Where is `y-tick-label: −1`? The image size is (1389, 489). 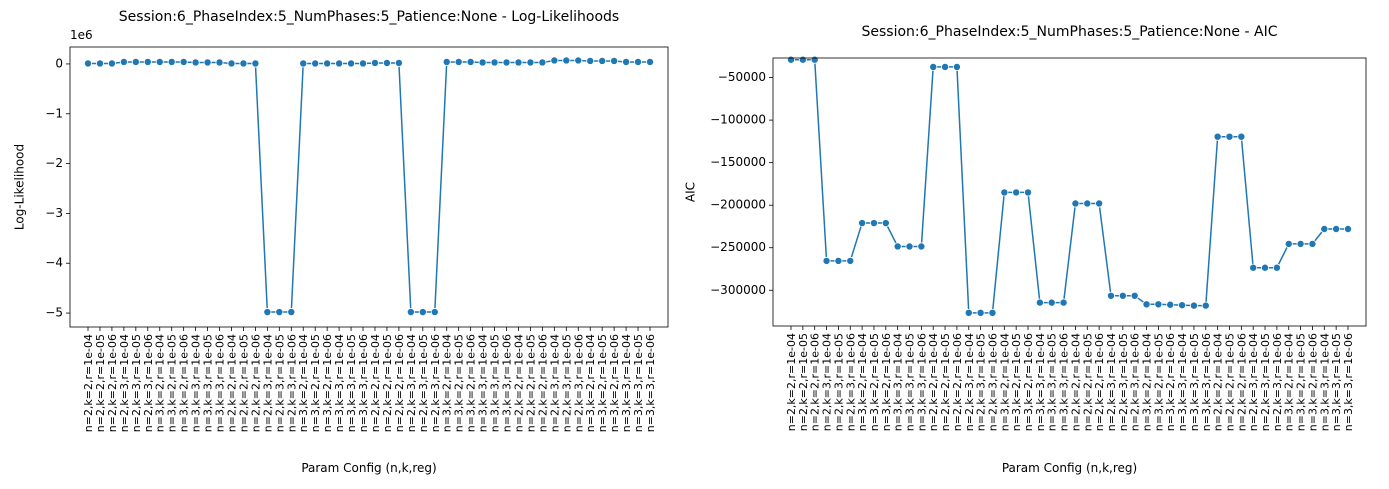 y-tick-label: −1 is located at coordinates (54, 113).